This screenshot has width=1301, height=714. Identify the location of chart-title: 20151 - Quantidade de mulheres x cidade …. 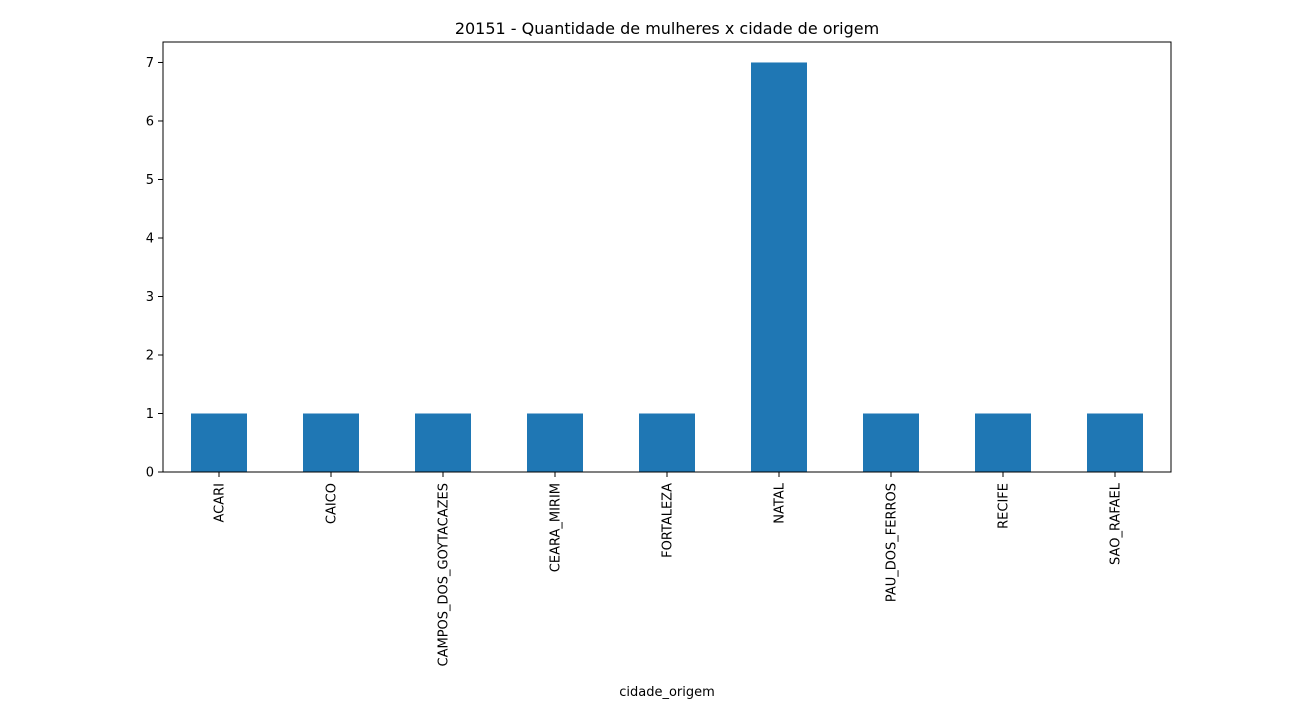
(667, 28).